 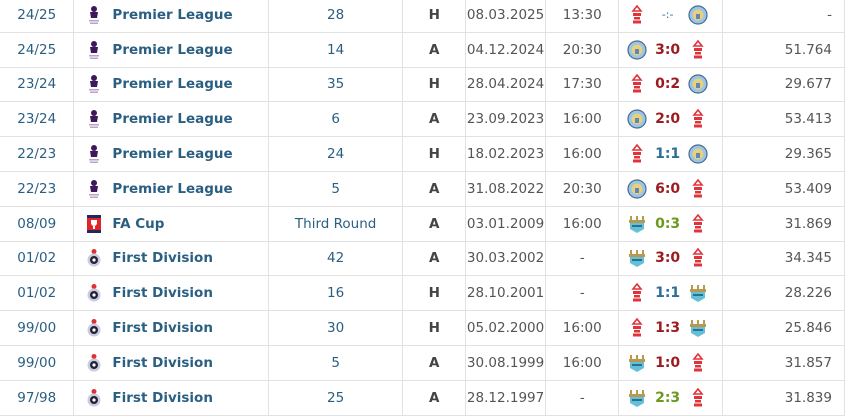 What do you see at coordinates (668, 397) in the screenshot?
I see `score-link: 2:3` at bounding box center [668, 397].